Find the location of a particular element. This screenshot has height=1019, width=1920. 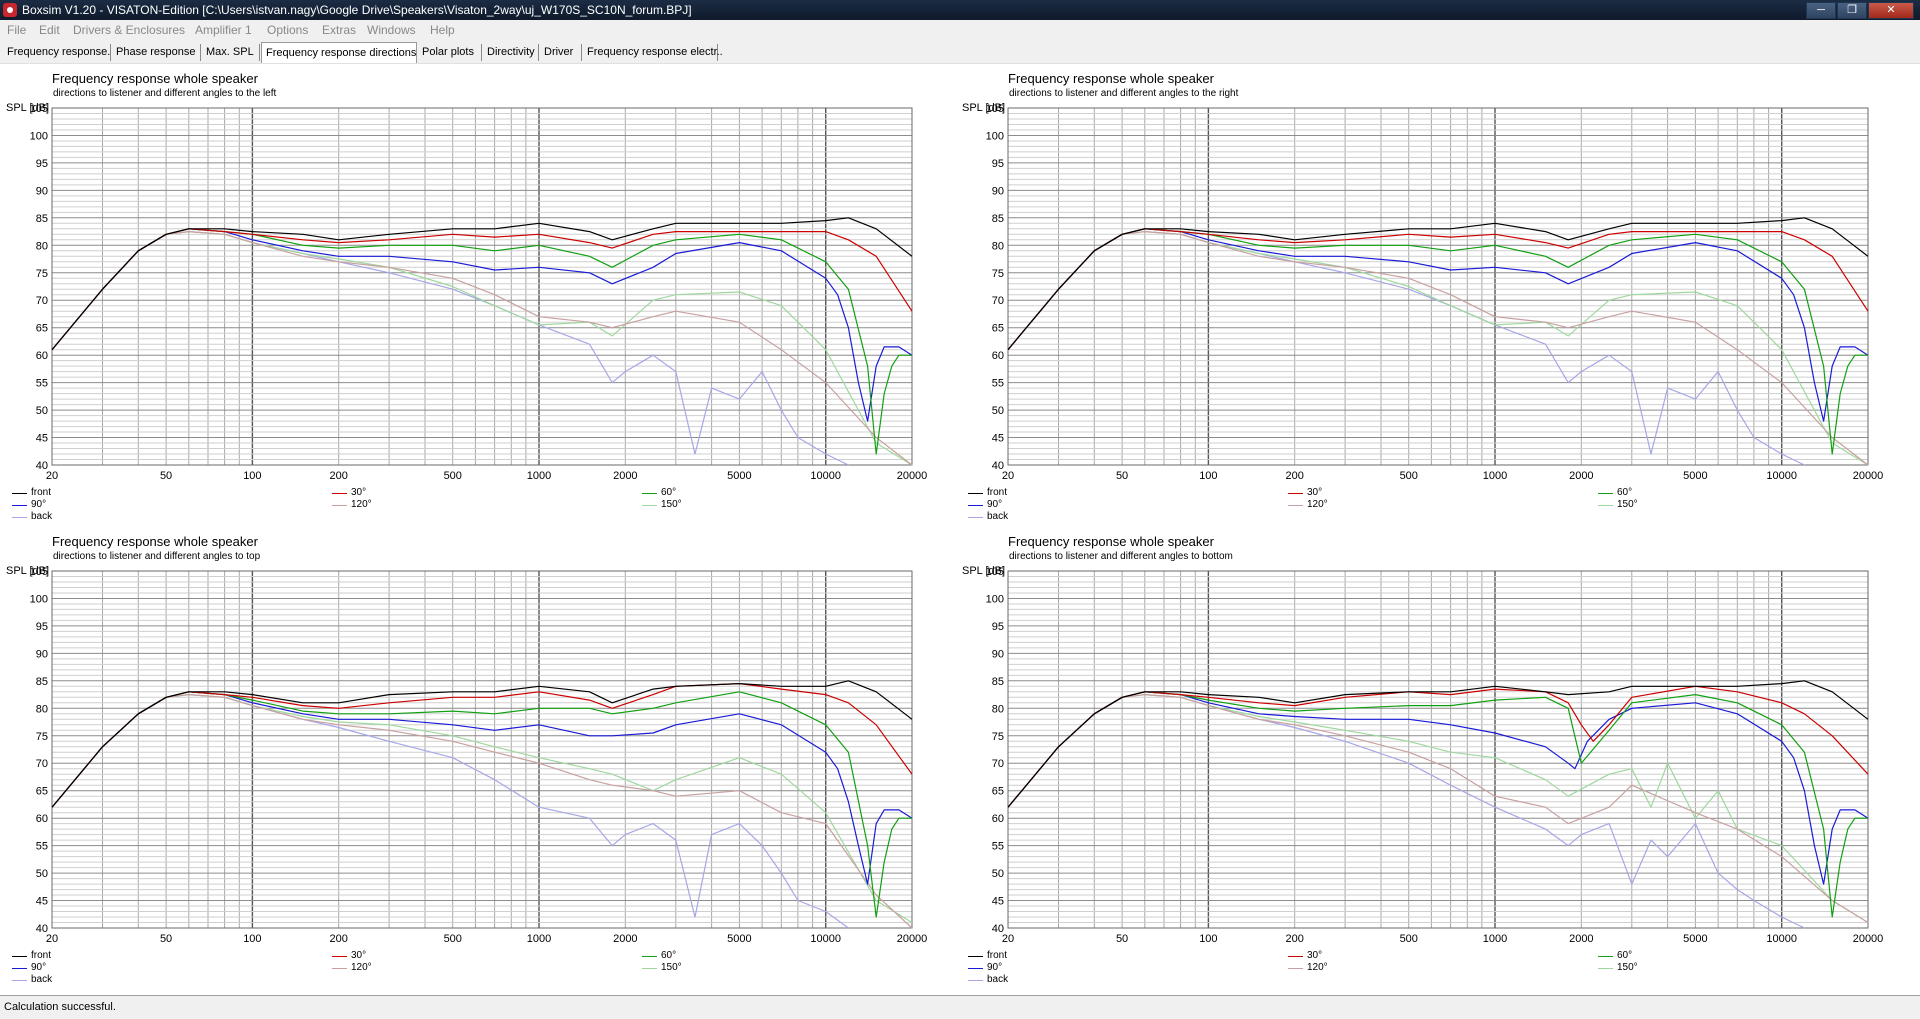

tab-driver: Driver is located at coordinates (561, 52).